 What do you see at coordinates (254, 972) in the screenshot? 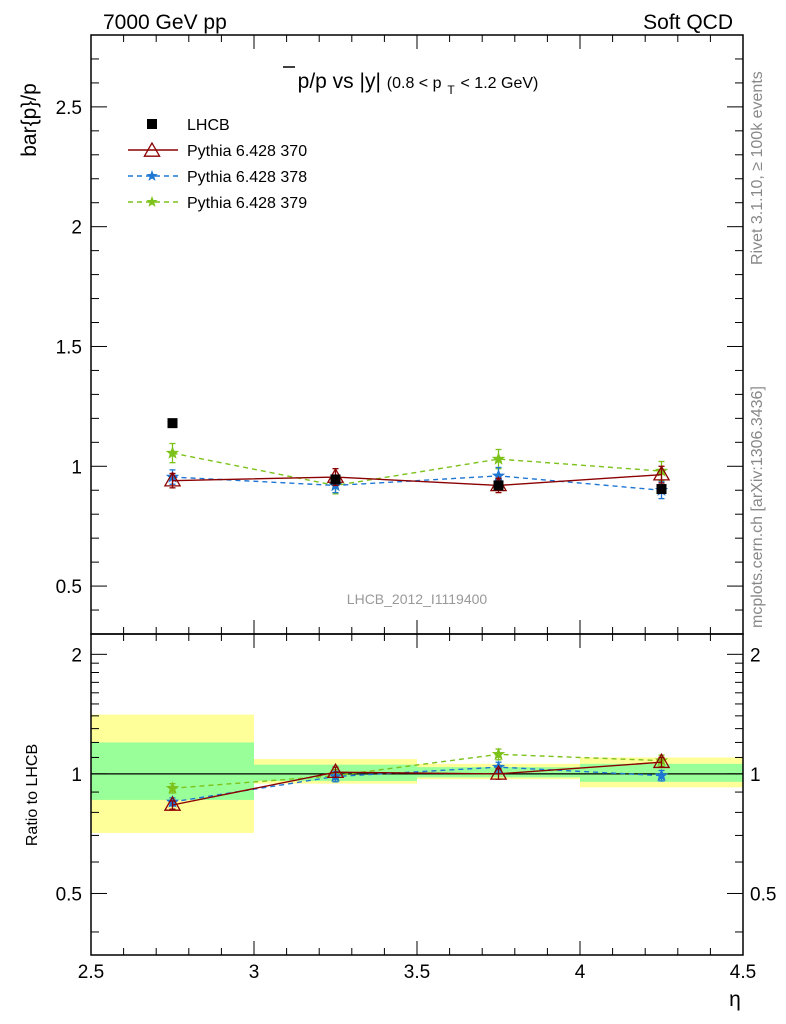
I see `x-tick-label: 3` at bounding box center [254, 972].